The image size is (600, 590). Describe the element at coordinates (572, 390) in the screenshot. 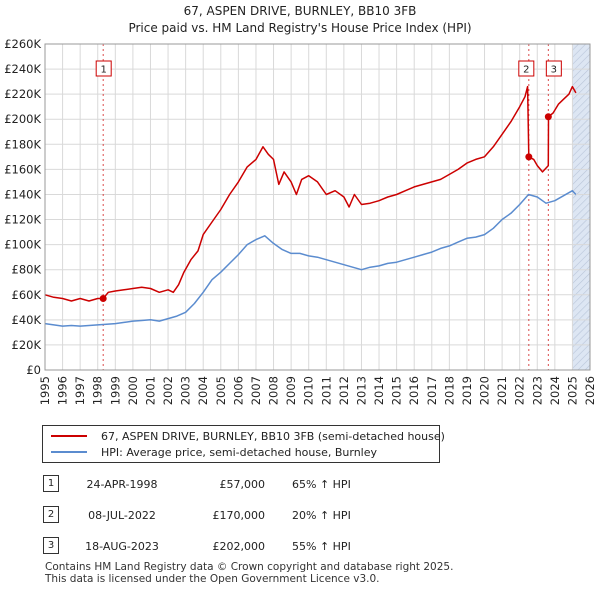

I see `x-tick-label: 2025` at that location.